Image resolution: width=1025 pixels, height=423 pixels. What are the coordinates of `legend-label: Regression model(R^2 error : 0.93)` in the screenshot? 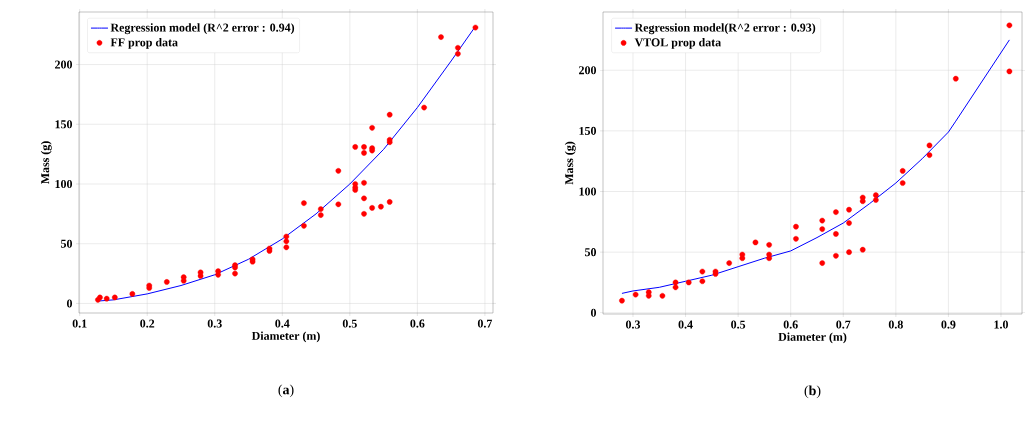 It's located at (725, 29).